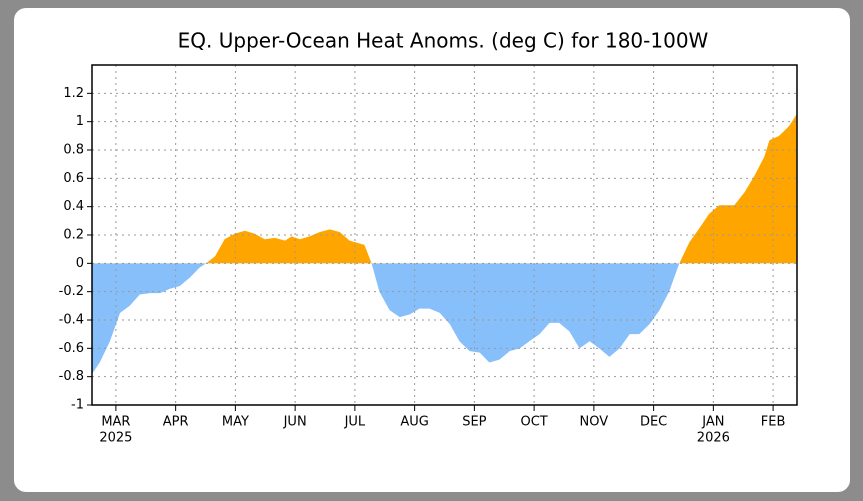 This screenshot has width=863, height=501. I want to click on y-tick-label: 1.2, so click(73, 93).